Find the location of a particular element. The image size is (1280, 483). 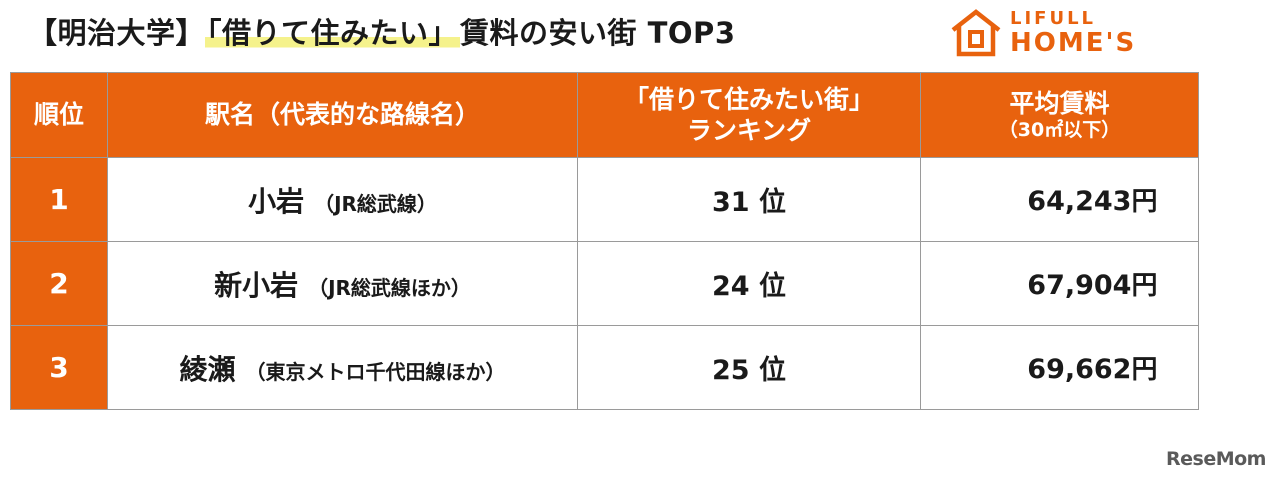

header-ranking-line2: ランキング is located at coordinates (749, 130).